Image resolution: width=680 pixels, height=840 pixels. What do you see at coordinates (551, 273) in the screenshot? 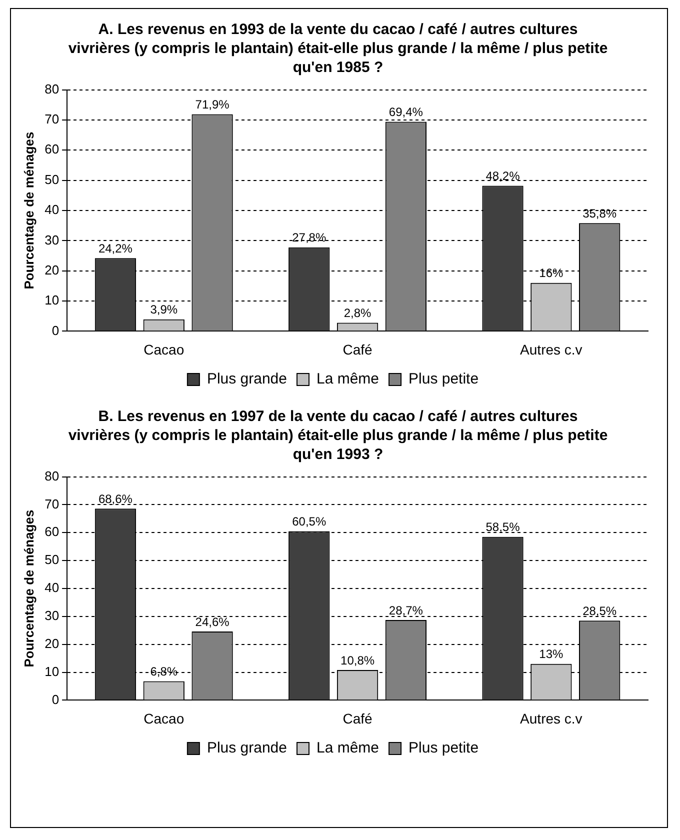
I see `data-label: 16%` at bounding box center [551, 273].